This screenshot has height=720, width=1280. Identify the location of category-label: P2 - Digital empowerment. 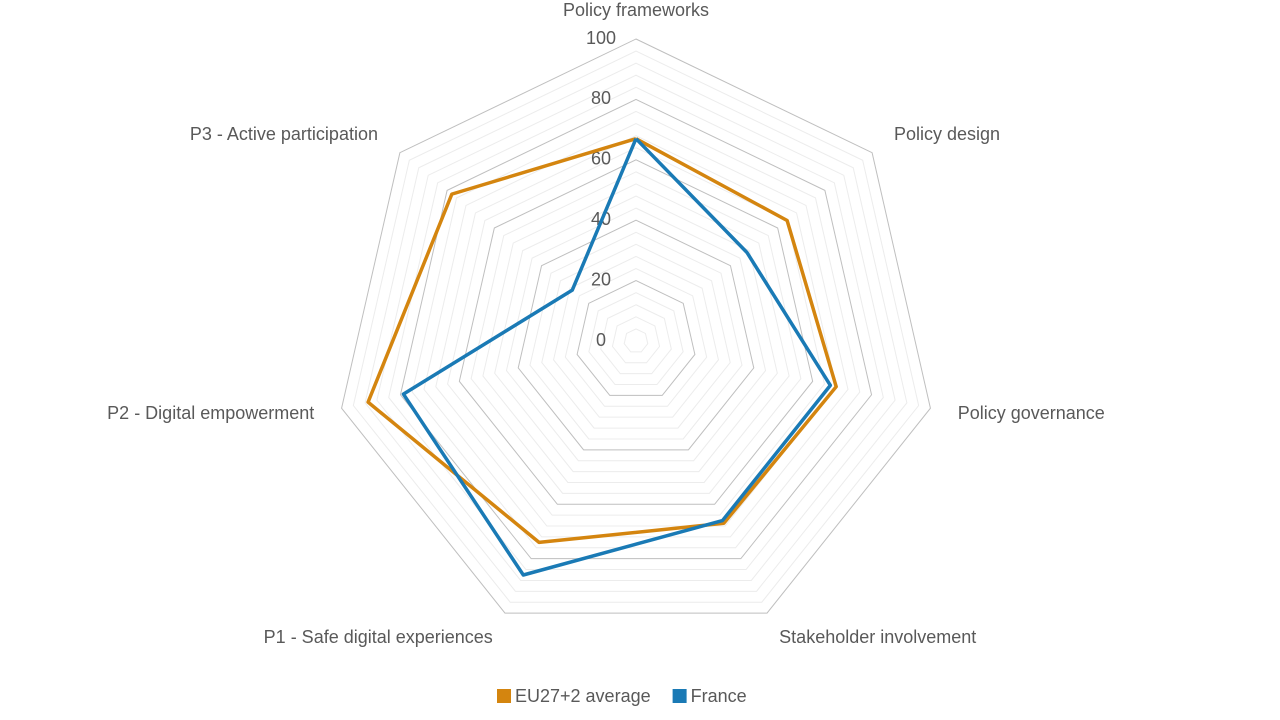
(210, 413).